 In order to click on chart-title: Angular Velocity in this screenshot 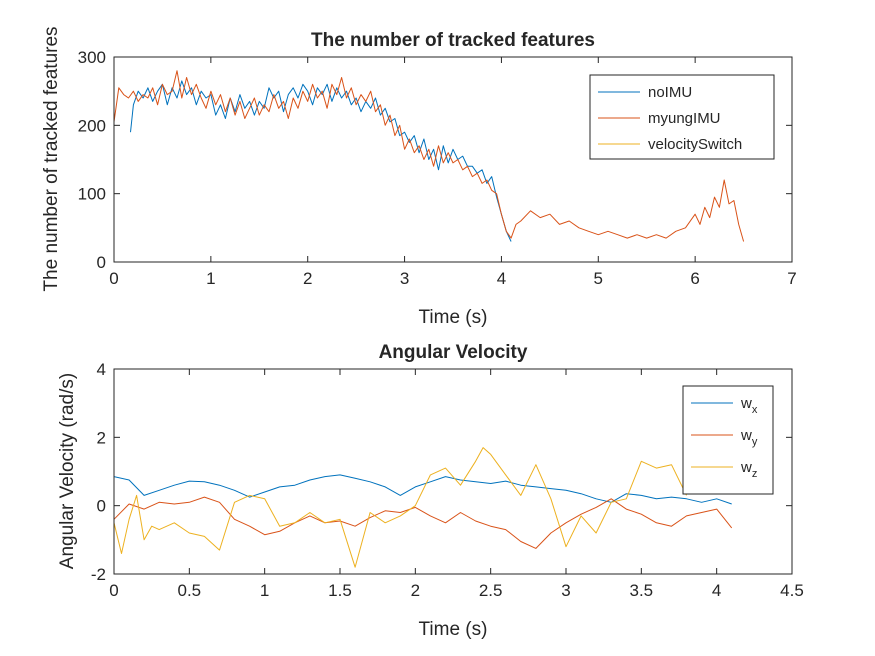, I will do `click(453, 352)`.